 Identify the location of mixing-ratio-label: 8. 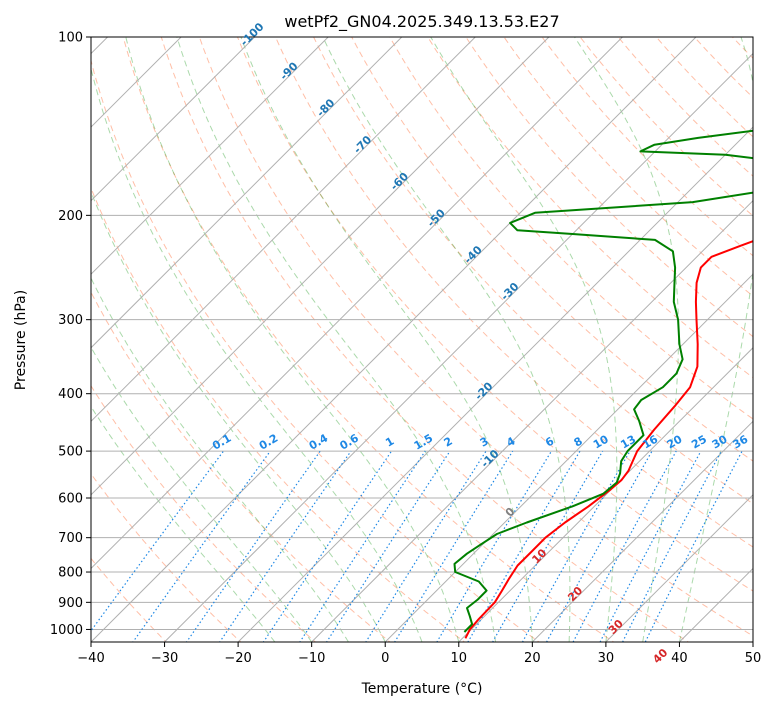
(578, 442).